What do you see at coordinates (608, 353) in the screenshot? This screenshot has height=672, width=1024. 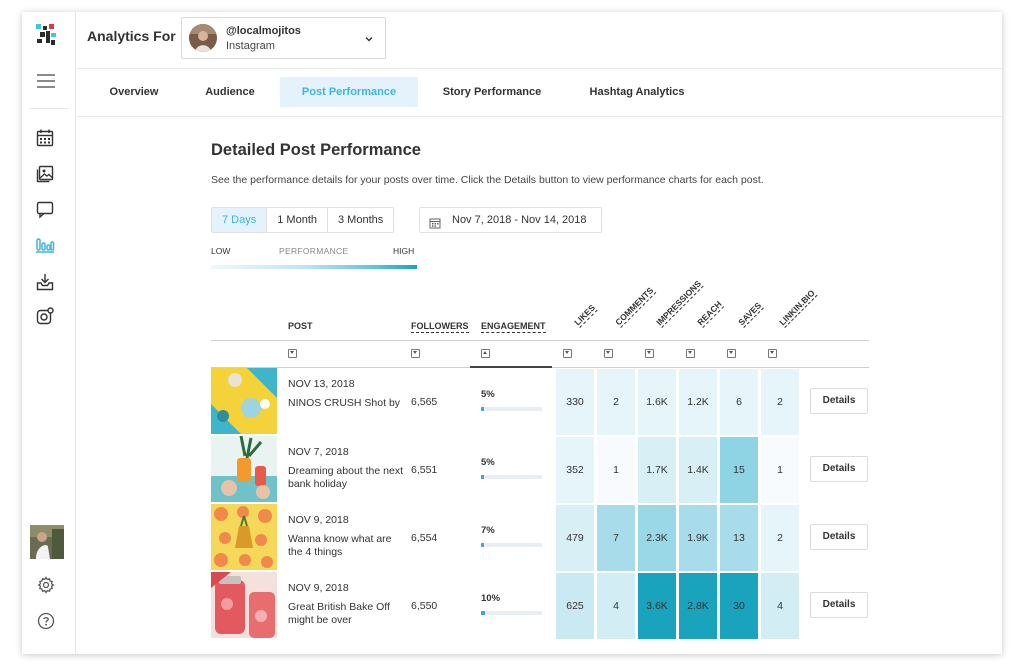 I see `sort-comments-icon` at bounding box center [608, 353].